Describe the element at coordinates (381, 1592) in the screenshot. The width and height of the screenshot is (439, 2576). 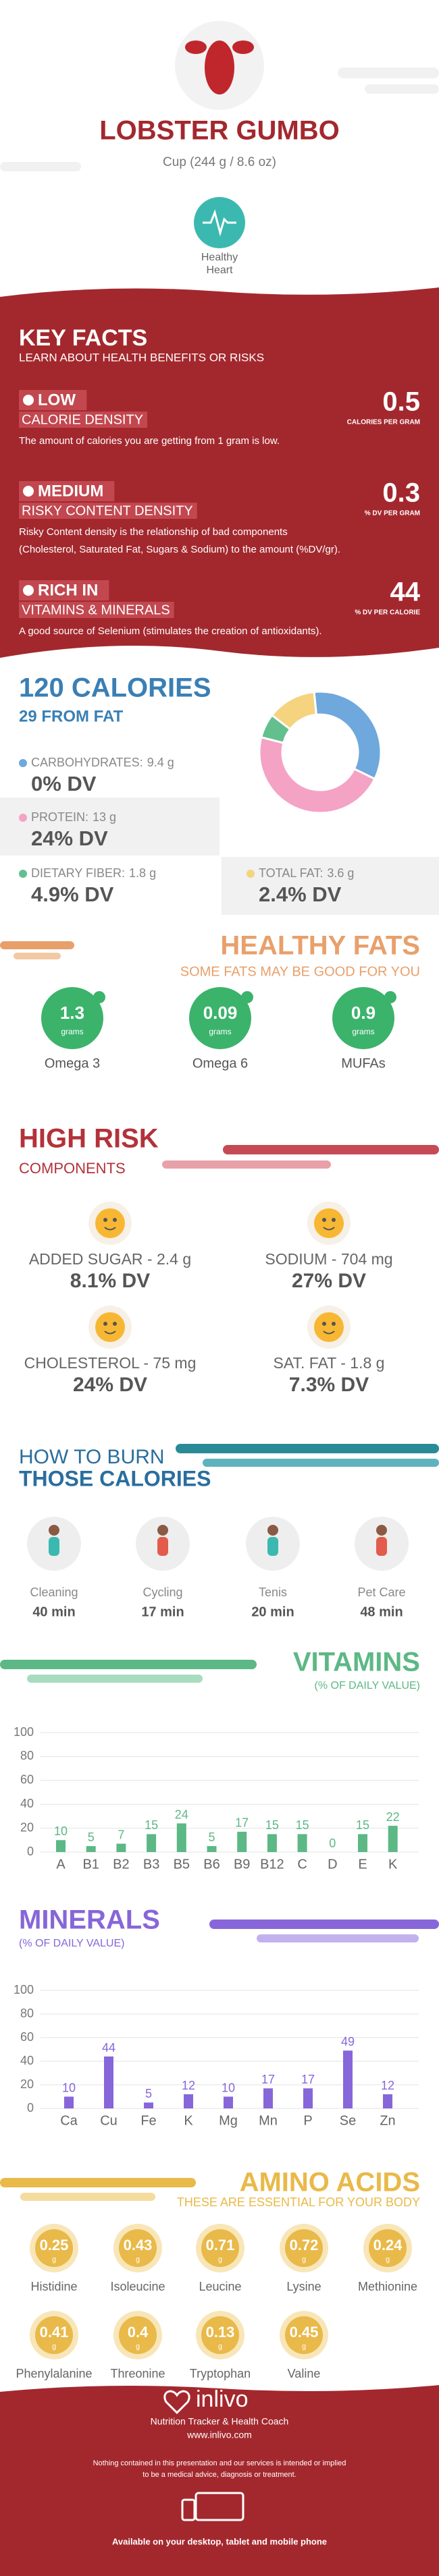
I see `activity-name: Pet Care` at that location.